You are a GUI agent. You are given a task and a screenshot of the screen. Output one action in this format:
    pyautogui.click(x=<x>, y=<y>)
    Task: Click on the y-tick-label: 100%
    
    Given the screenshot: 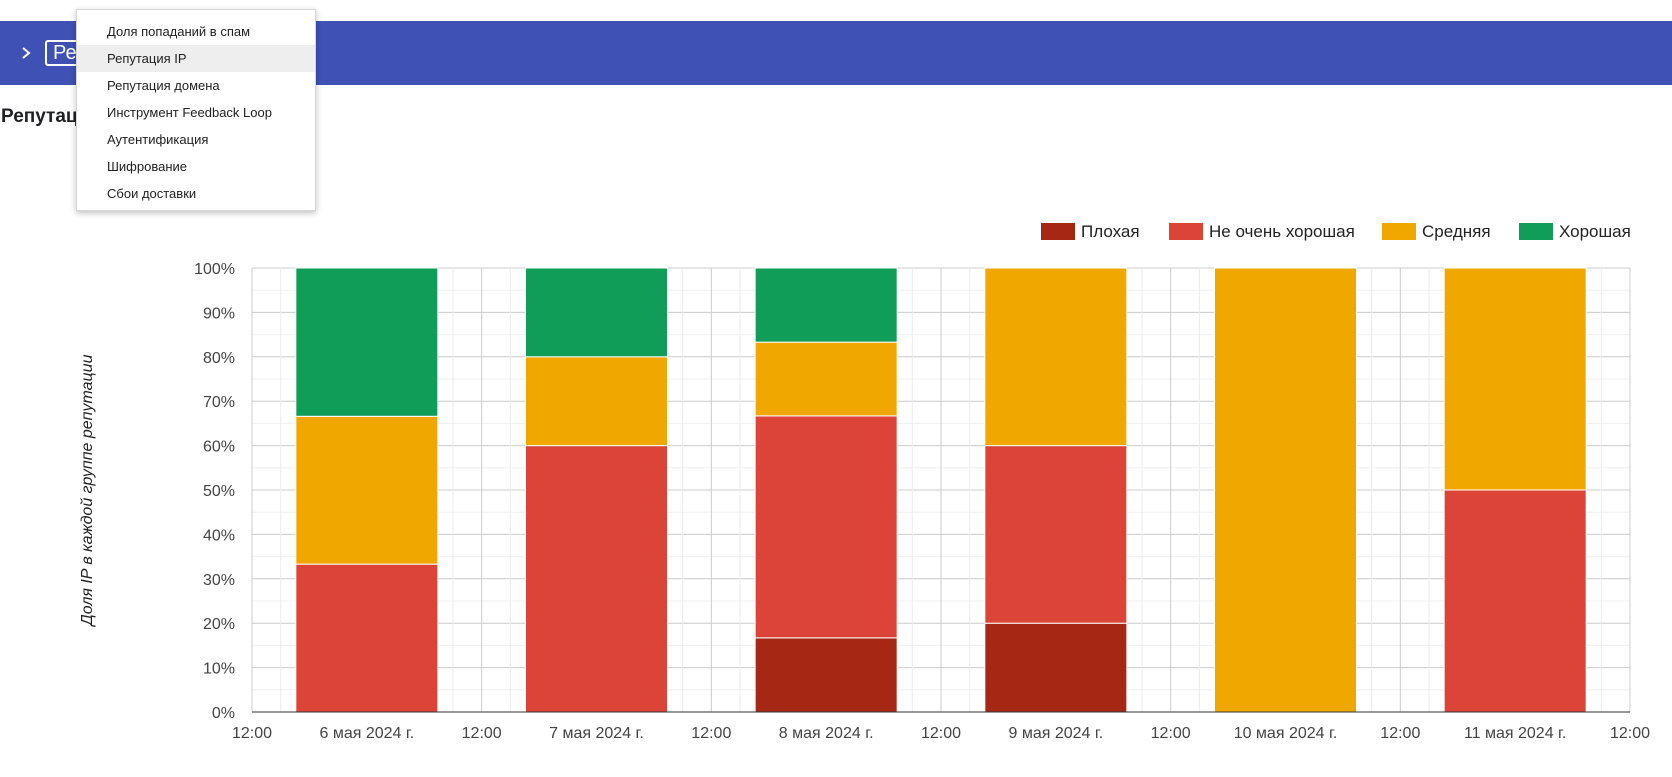 What is the action you would take?
    pyautogui.click(x=214, y=269)
    